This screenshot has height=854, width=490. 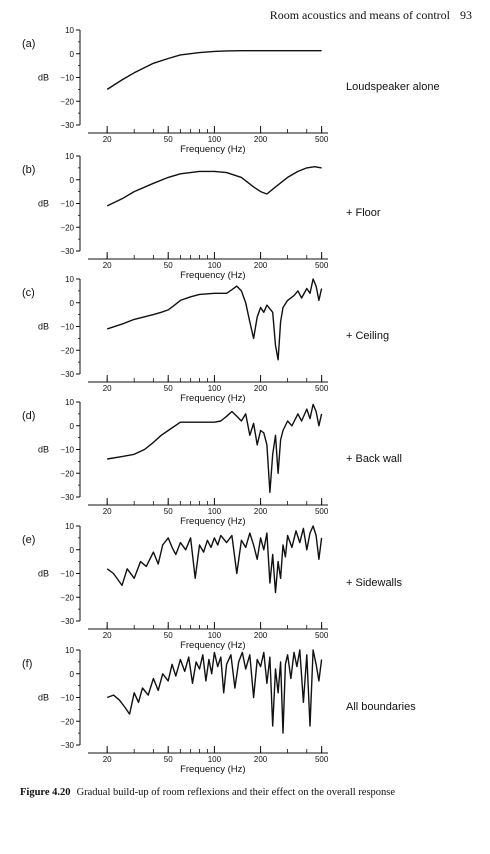 I want to click on series-side-label: + Floor, so click(x=363, y=213).